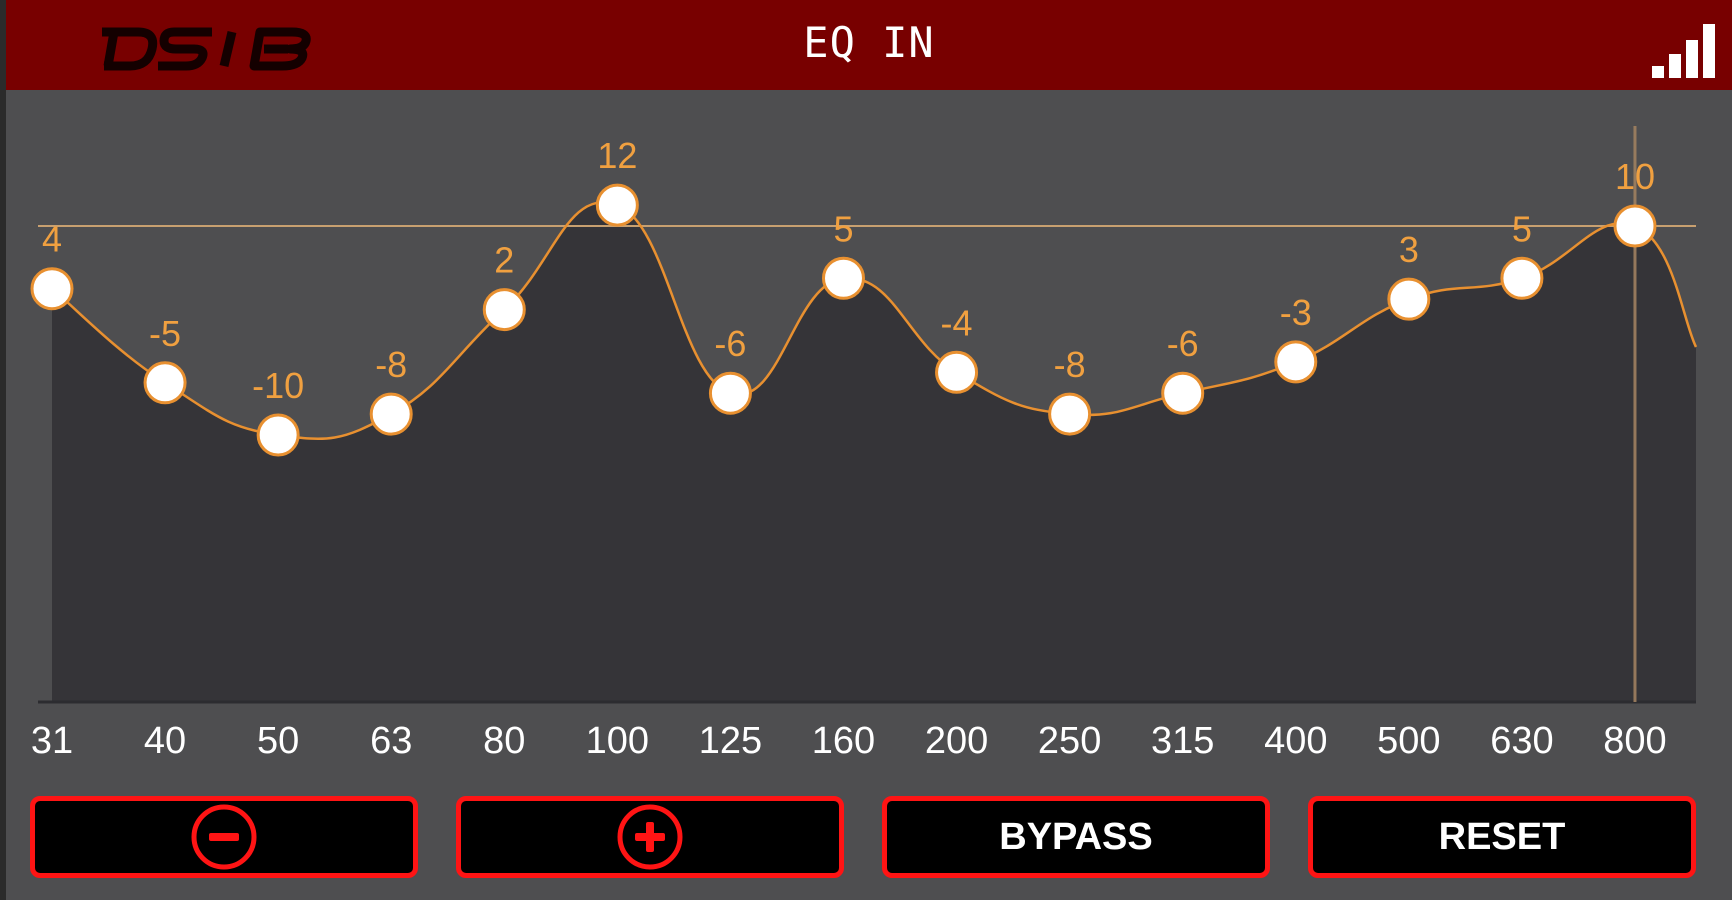  What do you see at coordinates (869, 42) in the screenshot?
I see `page-title: EQ IN` at bounding box center [869, 42].